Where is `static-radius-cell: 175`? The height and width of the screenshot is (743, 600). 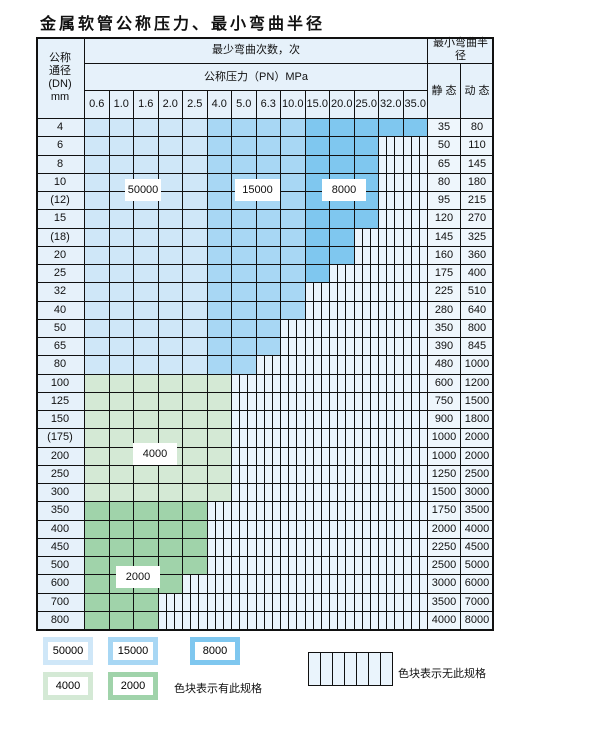
static-radius-cell: 175 is located at coordinates (444, 274).